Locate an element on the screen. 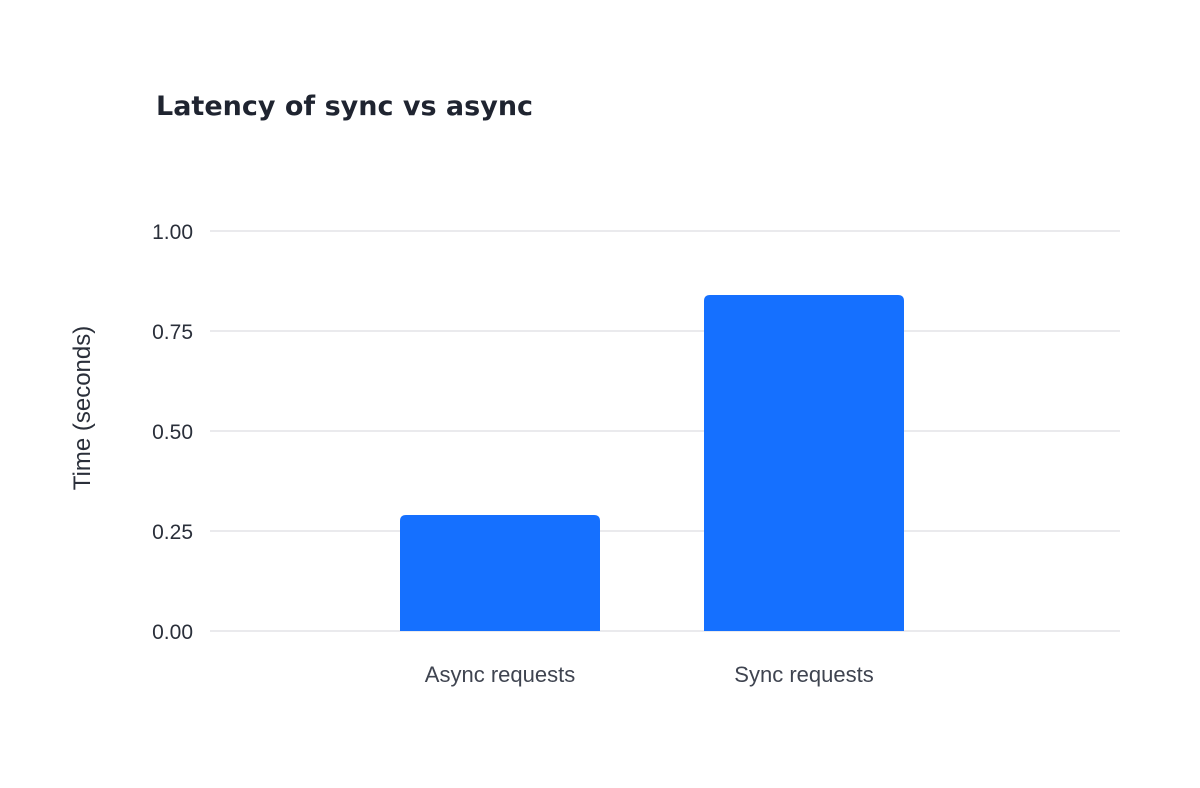 This screenshot has height=788, width=1200. x-tick-label: Async requests is located at coordinates (500, 674).